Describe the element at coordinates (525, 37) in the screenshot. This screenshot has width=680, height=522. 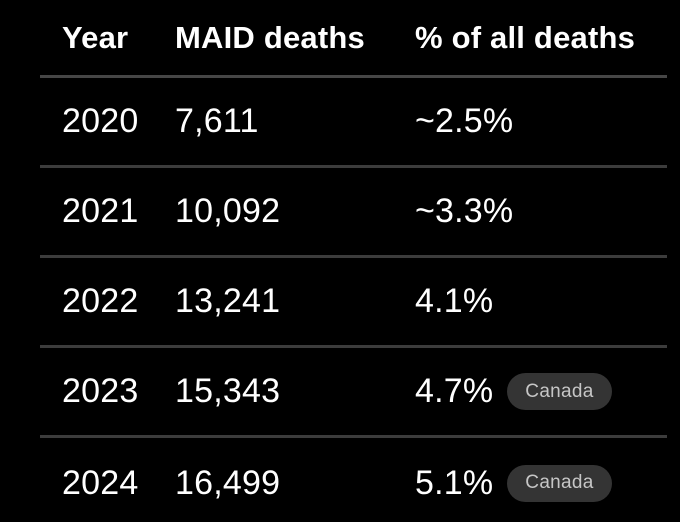
I see `column-header-pct-of-all-deaths: % of all deaths` at that location.